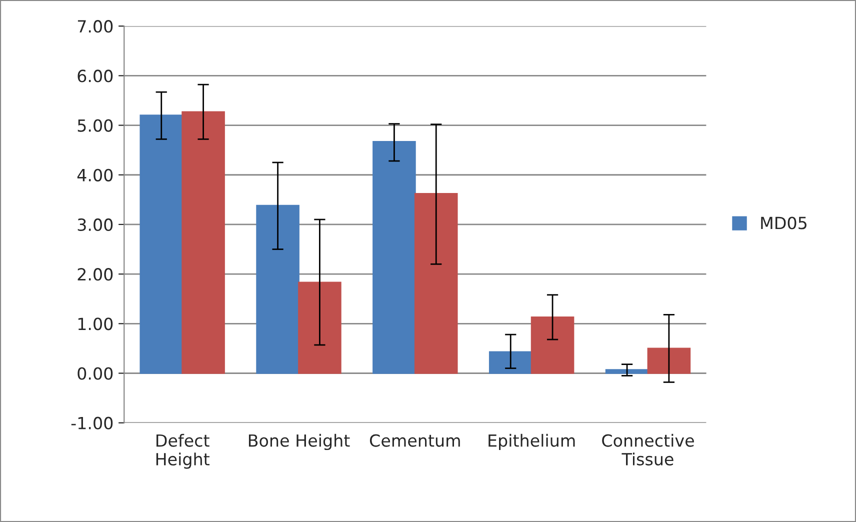 The width and height of the screenshot is (856, 522). I want to click on x-tick-label: Defect Height, so click(183, 451).